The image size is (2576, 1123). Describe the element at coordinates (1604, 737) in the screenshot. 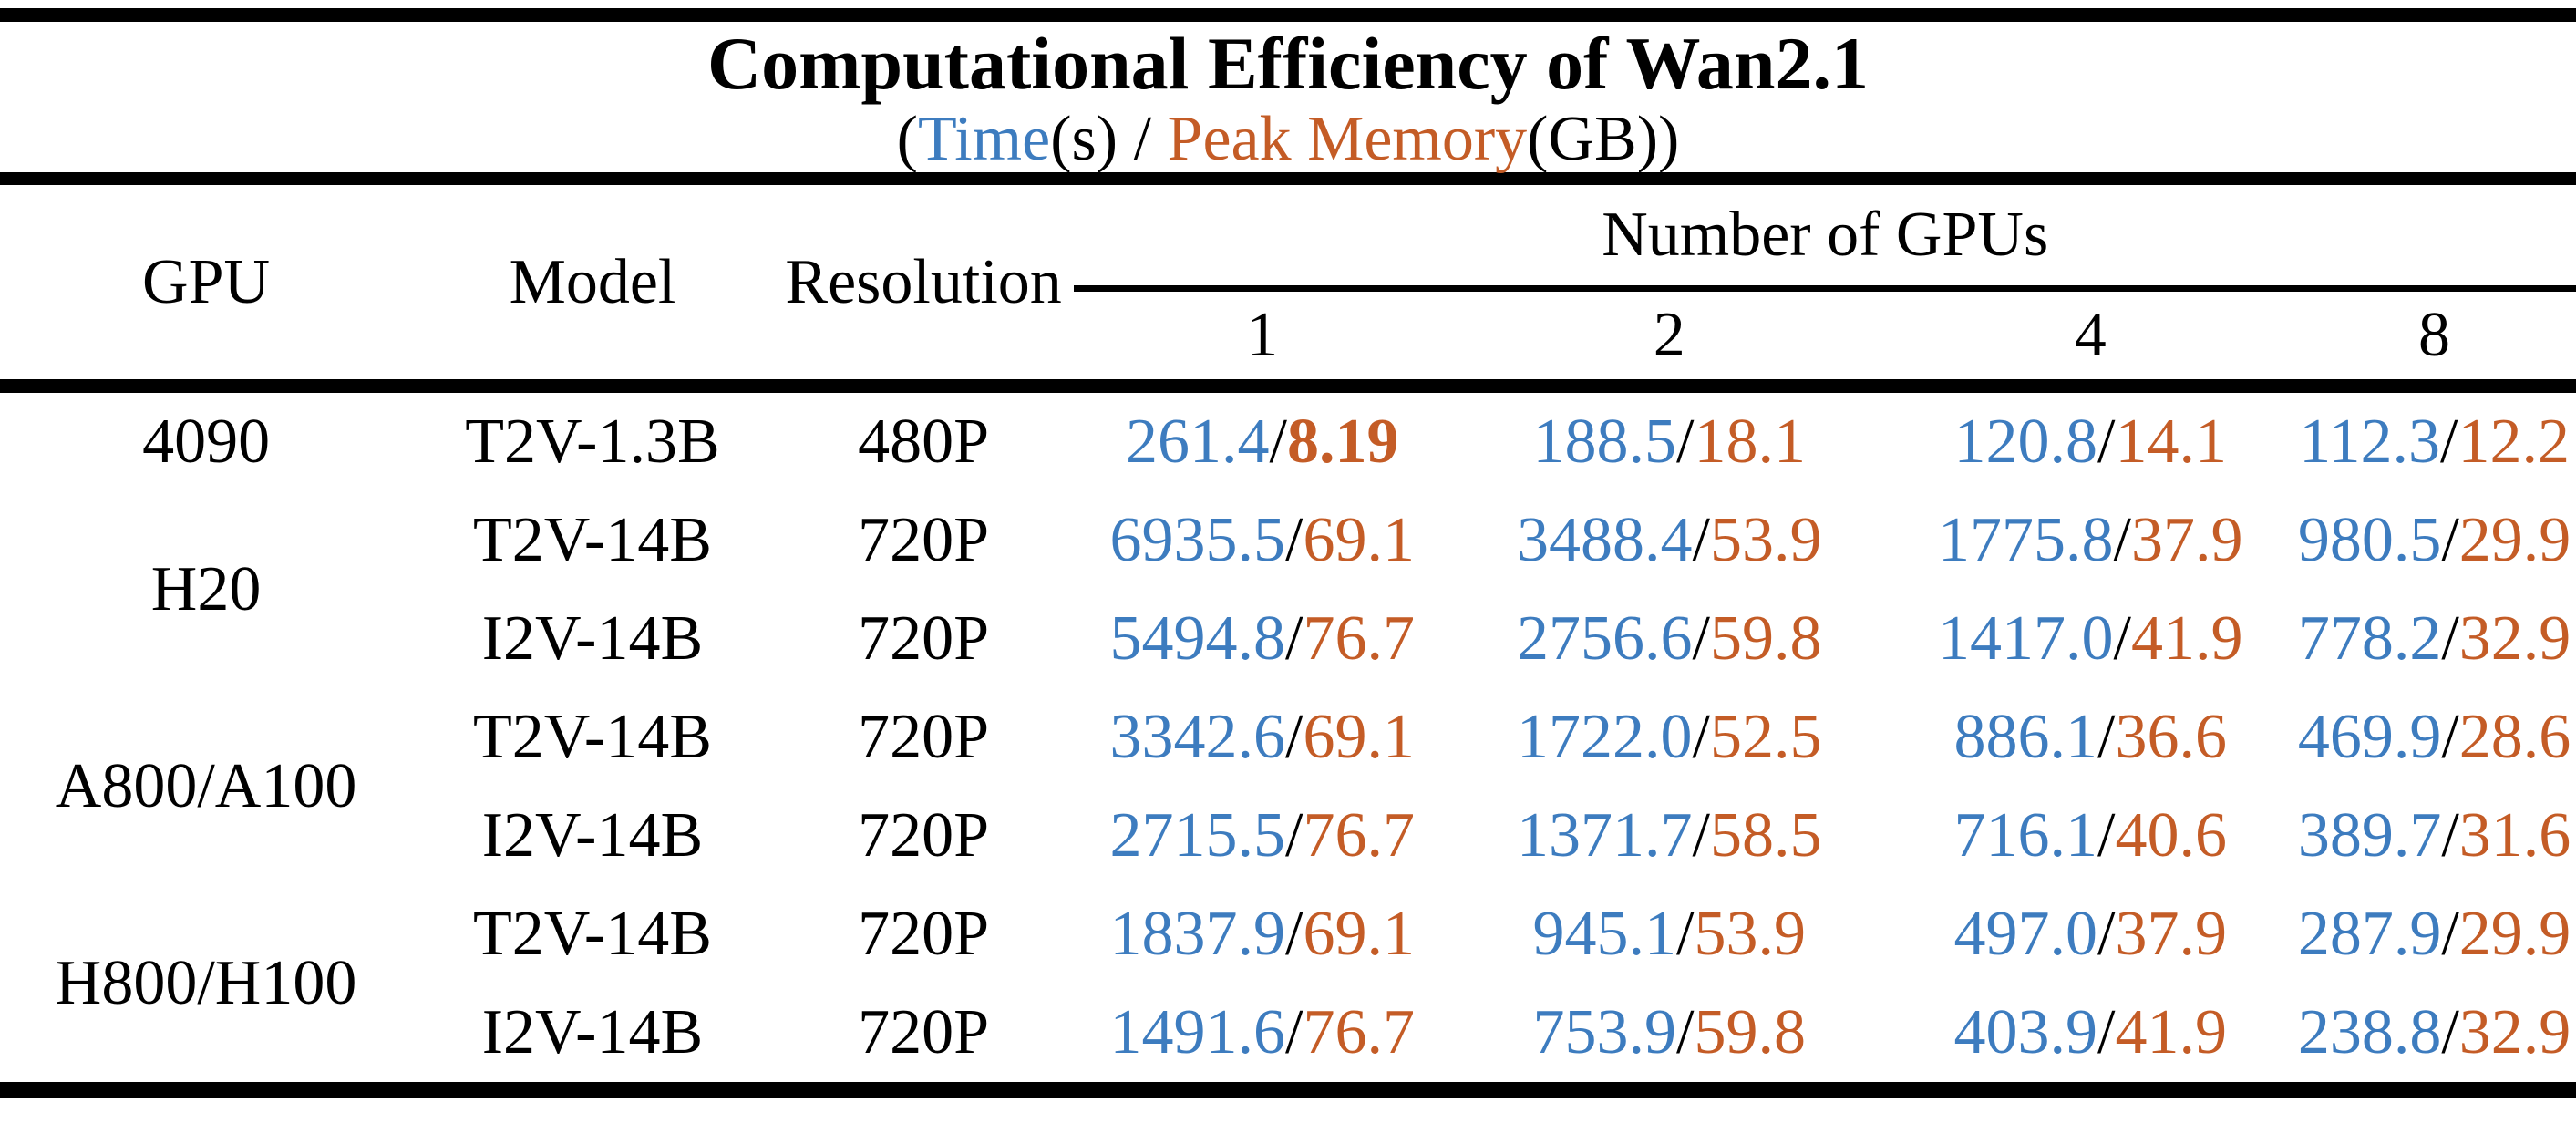

I see `time-value: 1722.0` at that location.